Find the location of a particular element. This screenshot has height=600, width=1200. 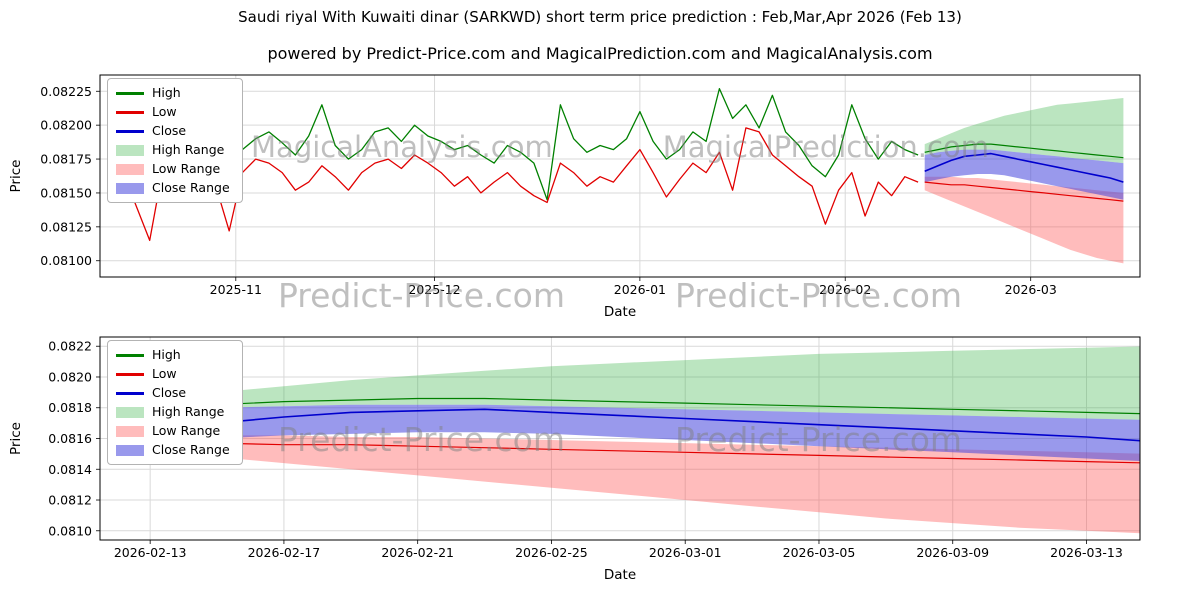

low-line is located at coordinates (514, 184).